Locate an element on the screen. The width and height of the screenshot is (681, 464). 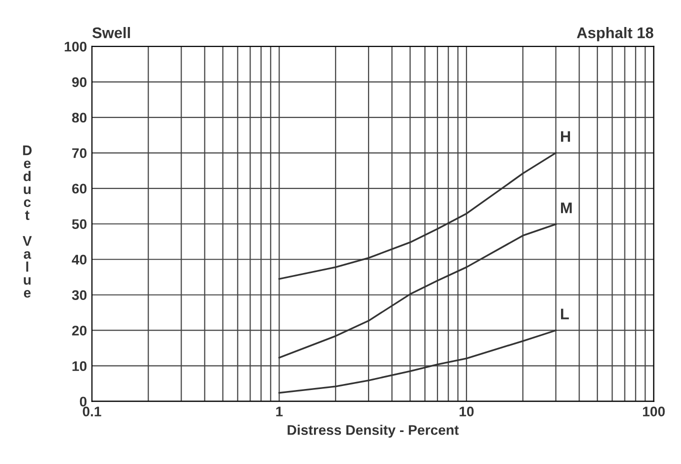
y-tick-label: 90 is located at coordinates (79, 82).